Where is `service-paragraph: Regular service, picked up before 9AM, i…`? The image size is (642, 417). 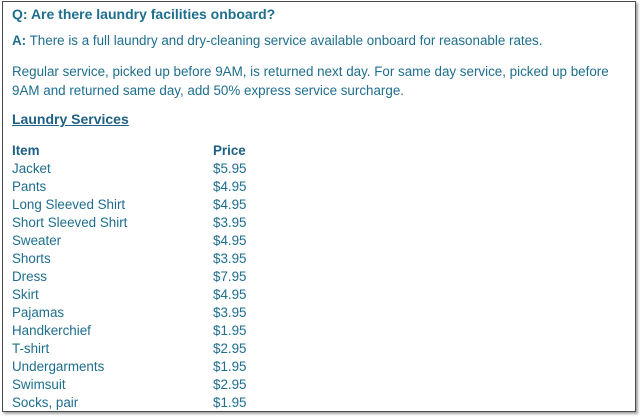
service-paragraph: Regular service, picked up before 9AM, i… is located at coordinates (310, 81).